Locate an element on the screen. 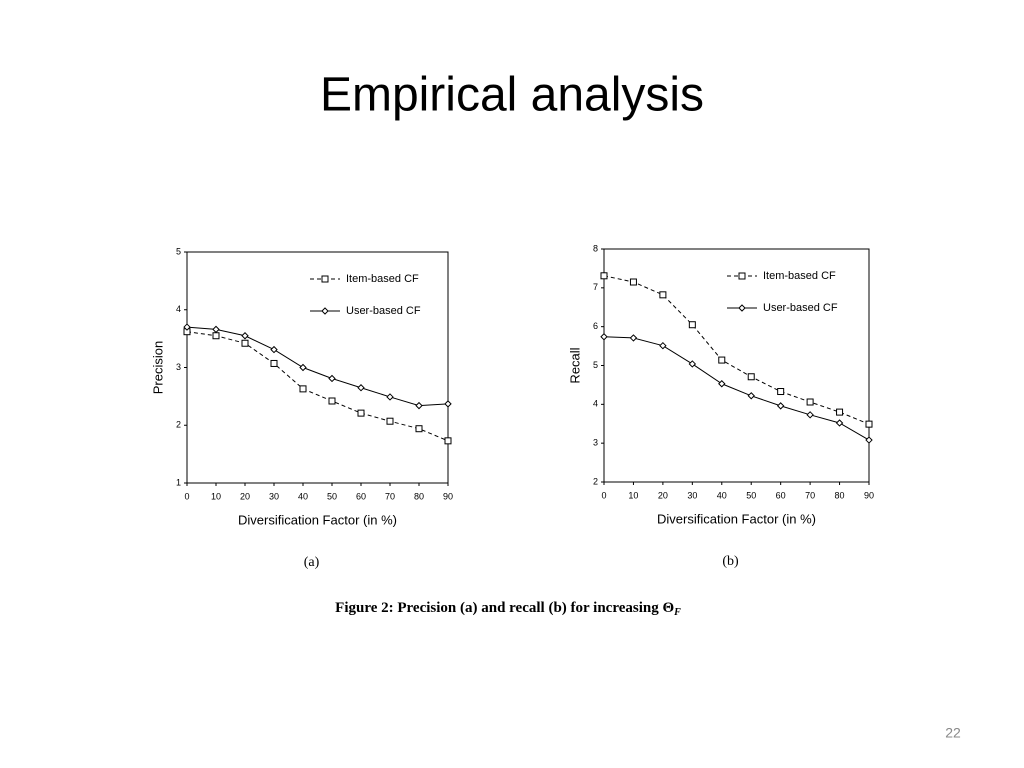  slide-title: Empirical analysis is located at coordinates (512, 95).